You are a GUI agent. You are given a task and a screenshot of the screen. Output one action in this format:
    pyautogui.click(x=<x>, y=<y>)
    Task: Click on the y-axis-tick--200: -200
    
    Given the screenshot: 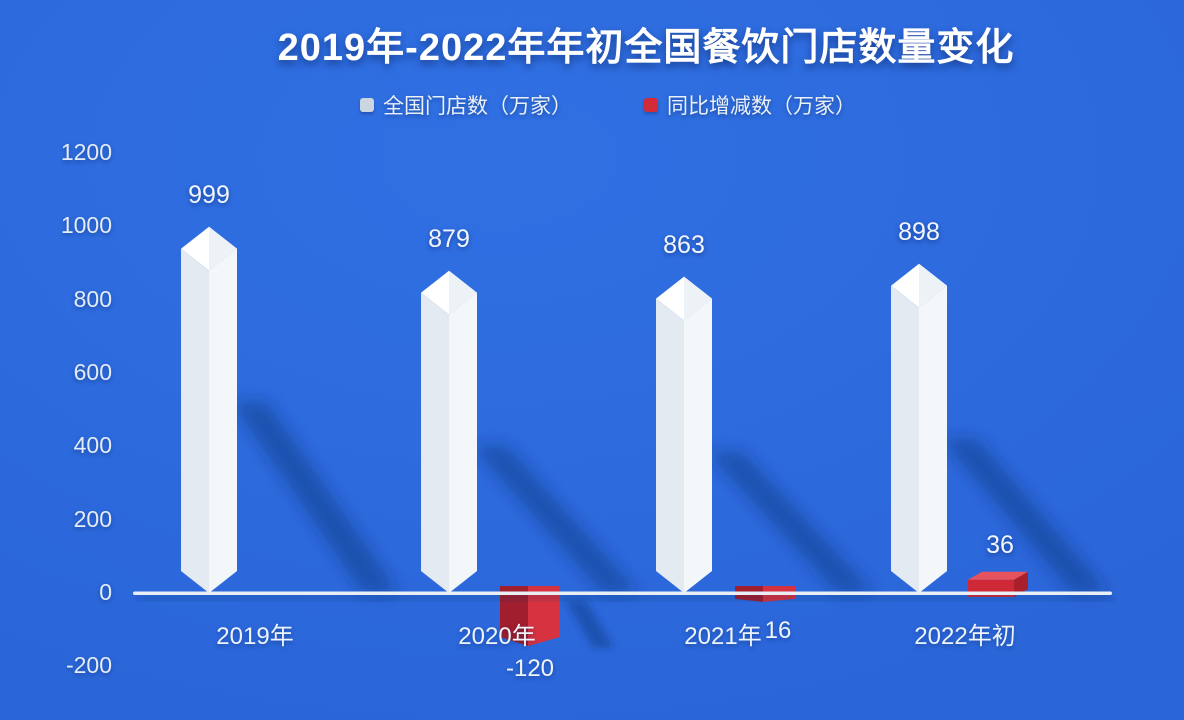 What is the action you would take?
    pyautogui.click(x=88, y=665)
    